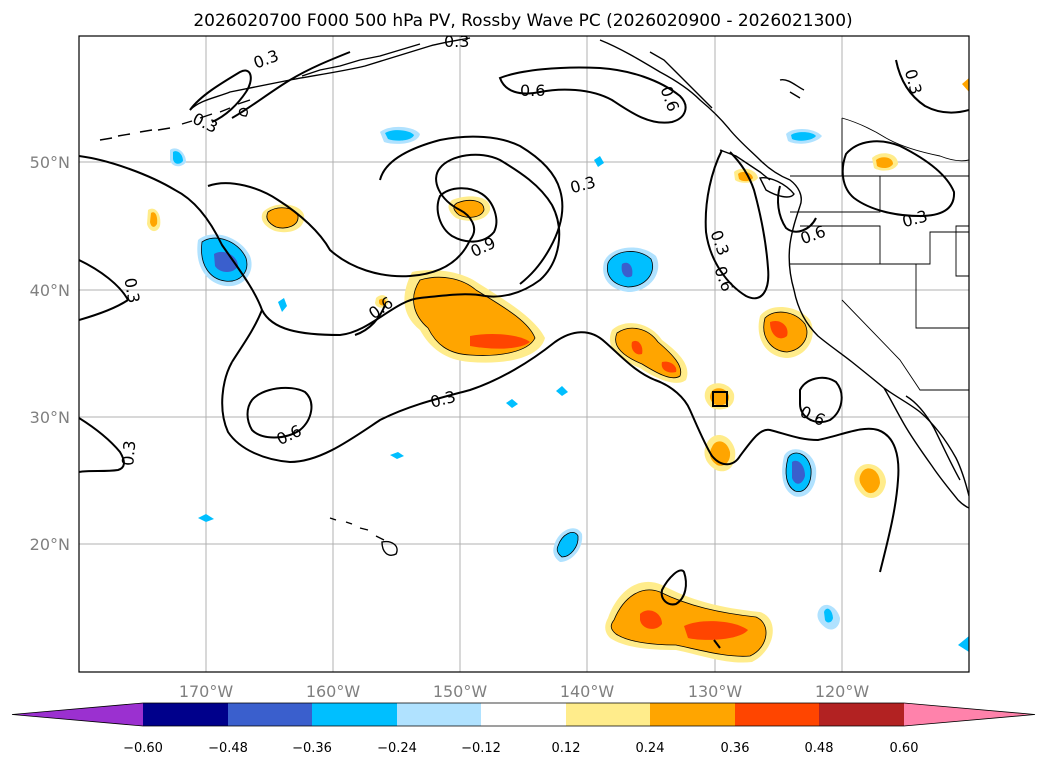  Describe the element at coordinates (333, 691) in the screenshot. I see `lon-label-160w: 160°W` at that location.